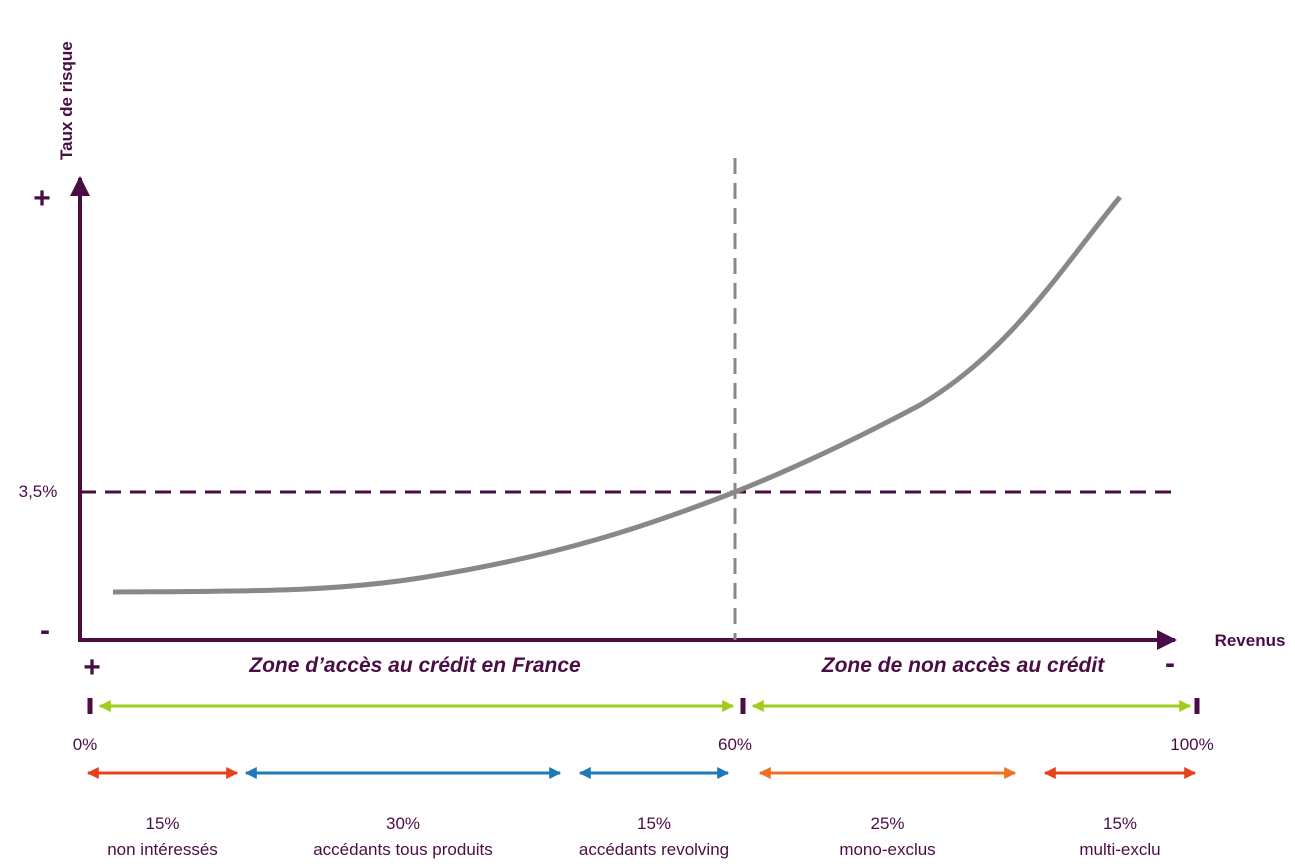  I want to click on segment-label: accédants revolving, so click(654, 849).